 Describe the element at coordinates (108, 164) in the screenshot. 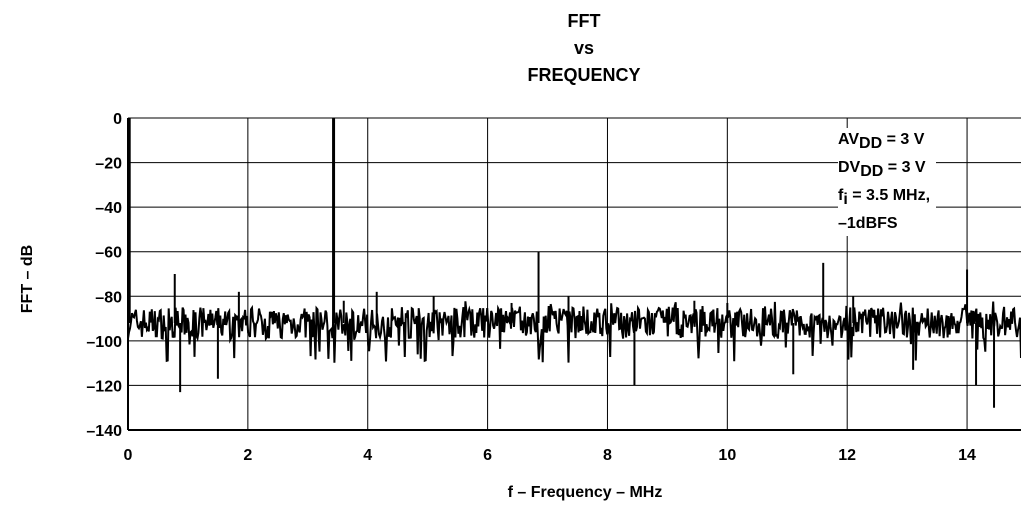

I see `y-tick-label: –20` at that location.